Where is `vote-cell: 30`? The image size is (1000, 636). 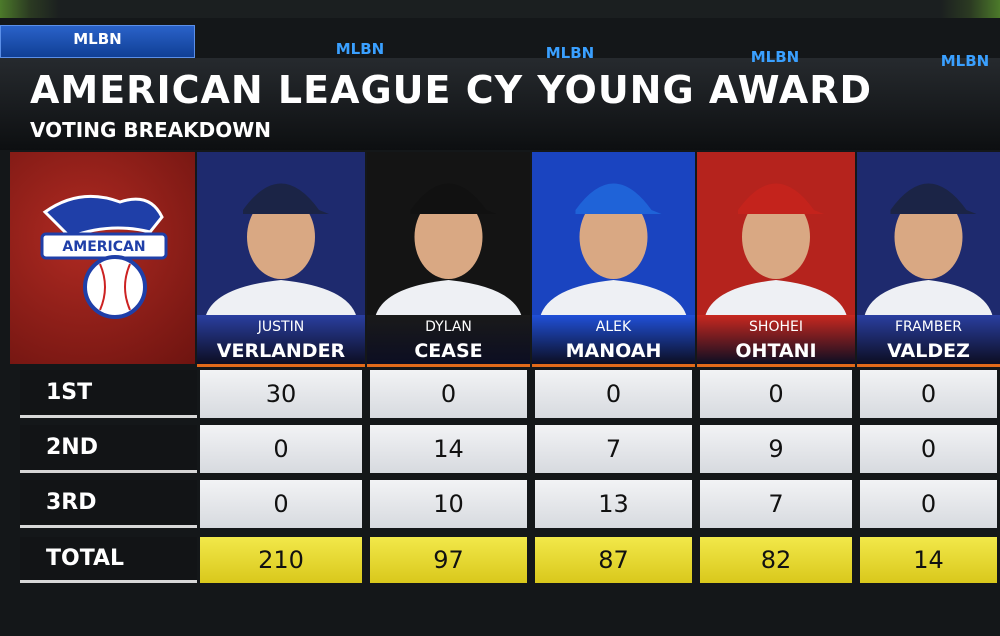
vote-cell: 30 is located at coordinates (281, 394).